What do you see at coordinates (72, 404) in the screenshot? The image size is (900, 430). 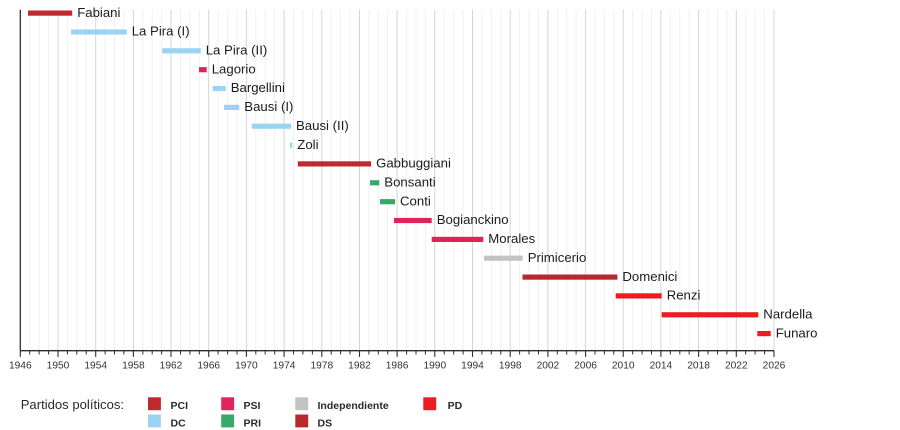 I see `svg-text: Partidos políticos:` at bounding box center [72, 404].